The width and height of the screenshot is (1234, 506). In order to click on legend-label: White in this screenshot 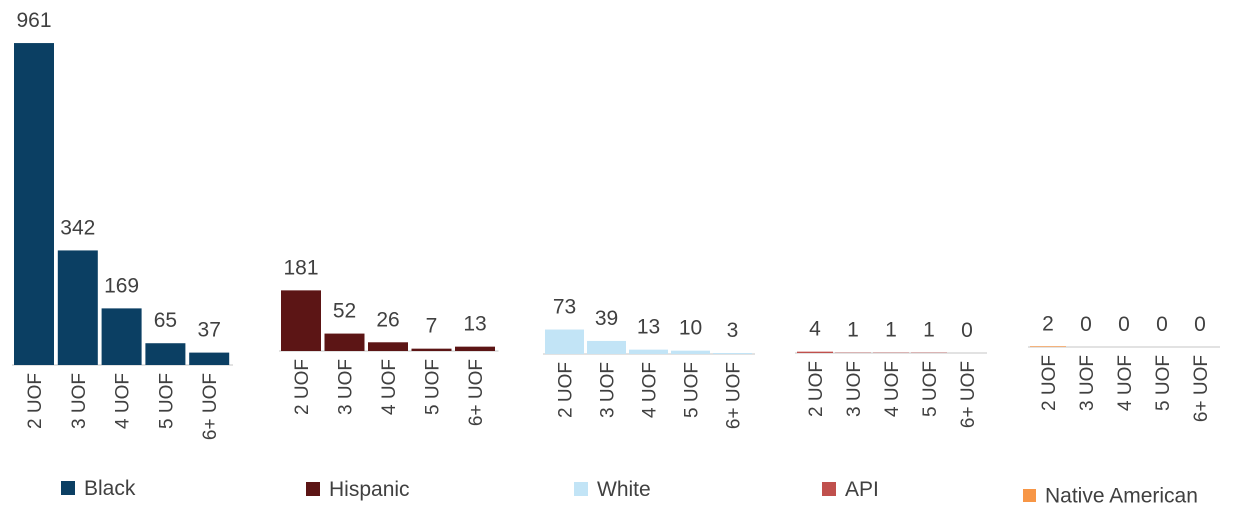, I will do `click(624, 489)`.